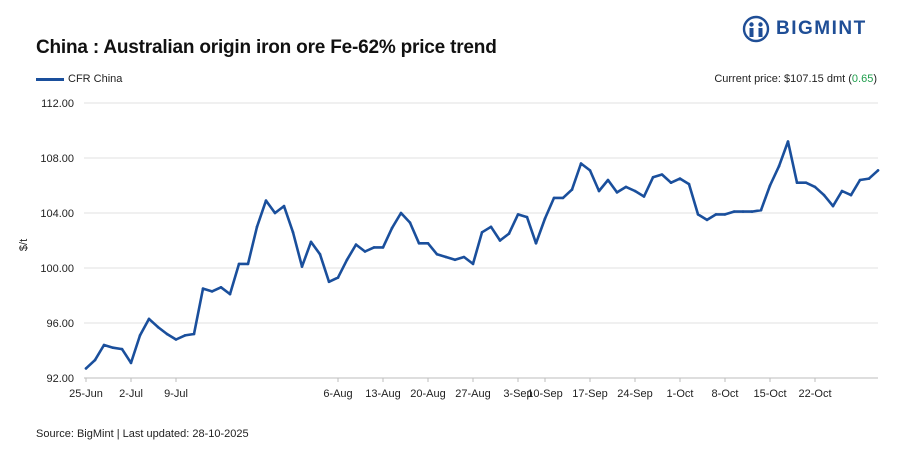  What do you see at coordinates (57, 104) in the screenshot?
I see `y-tick-label: 112.00` at bounding box center [57, 104].